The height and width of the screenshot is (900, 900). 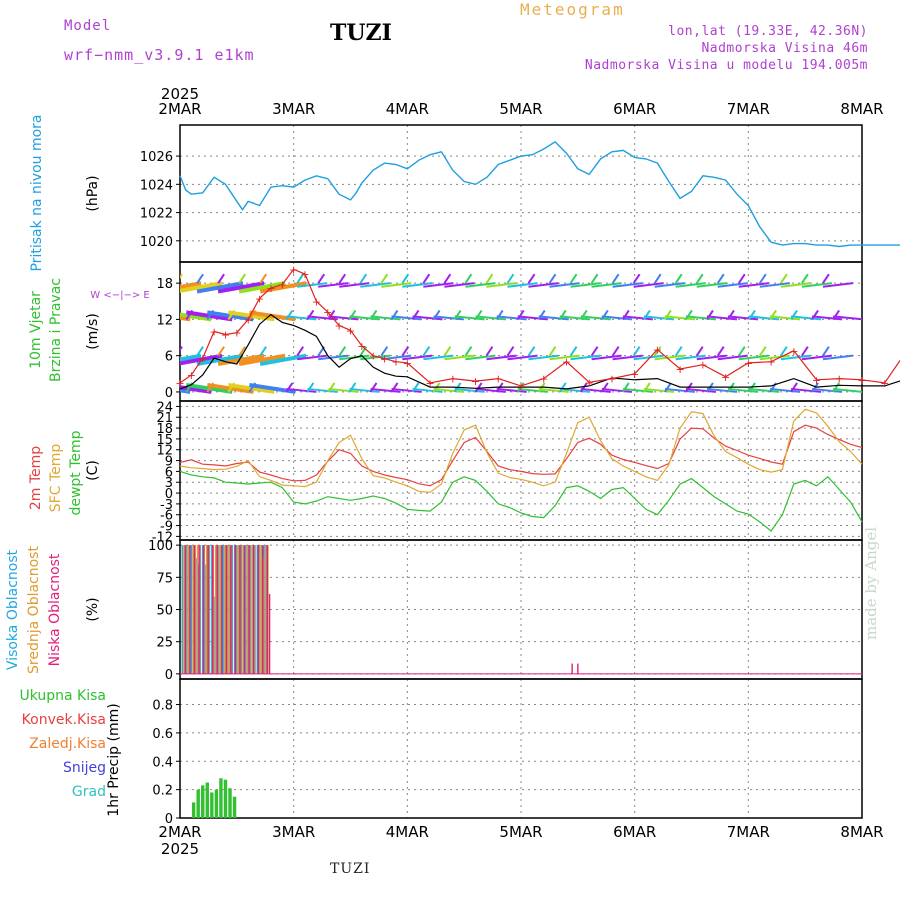 What do you see at coordinates (56, 478) in the screenshot?
I see `temp-sfc-axis-label: SFC Temp` at bounding box center [56, 478].